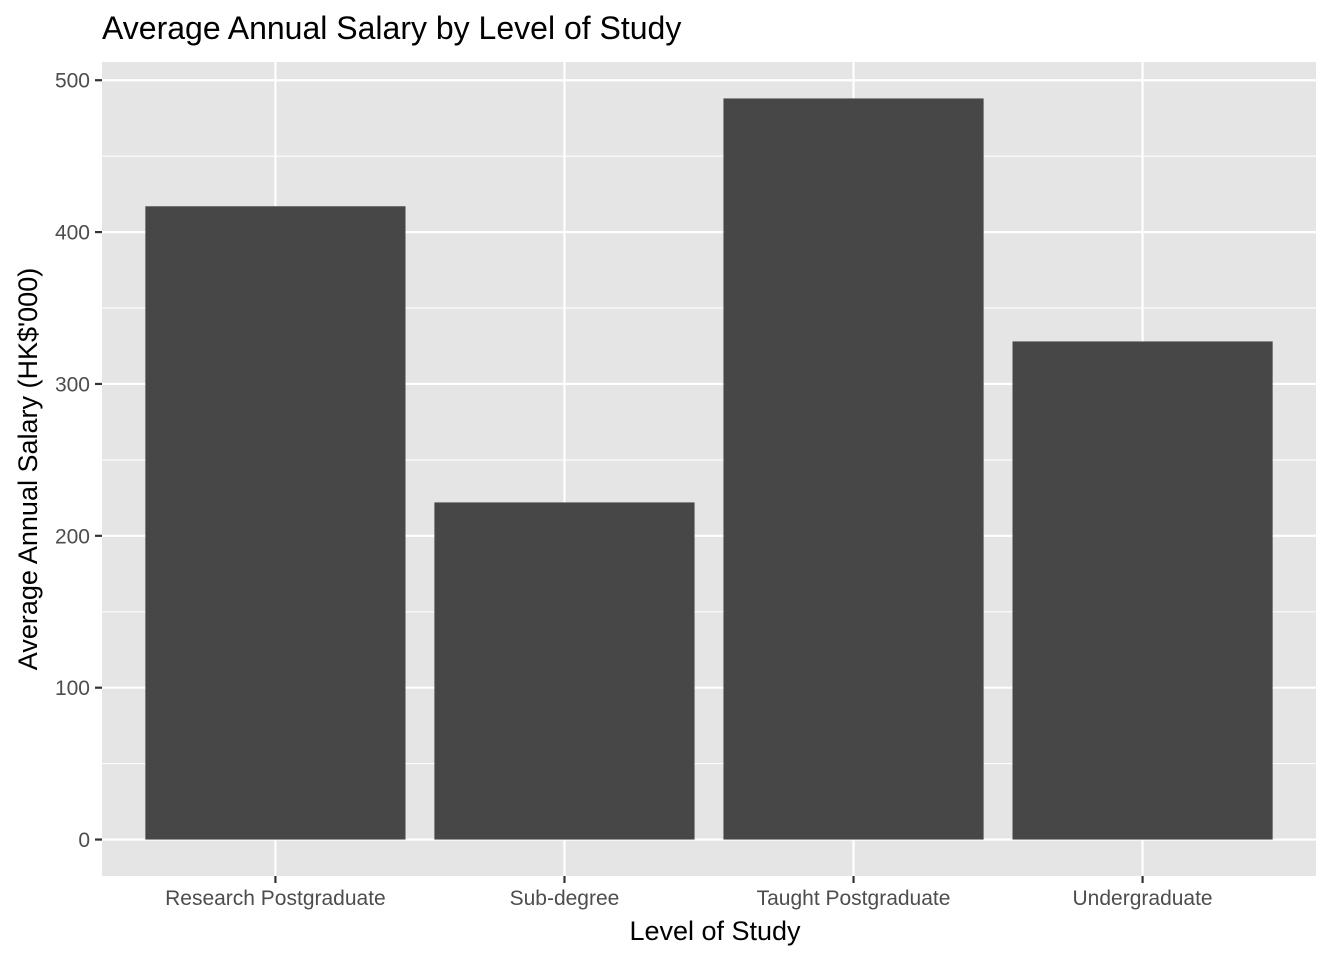 This screenshot has height=960, width=1344. Describe the element at coordinates (565, 898) in the screenshot. I see `x-tick-label: Sub-degree` at that location.